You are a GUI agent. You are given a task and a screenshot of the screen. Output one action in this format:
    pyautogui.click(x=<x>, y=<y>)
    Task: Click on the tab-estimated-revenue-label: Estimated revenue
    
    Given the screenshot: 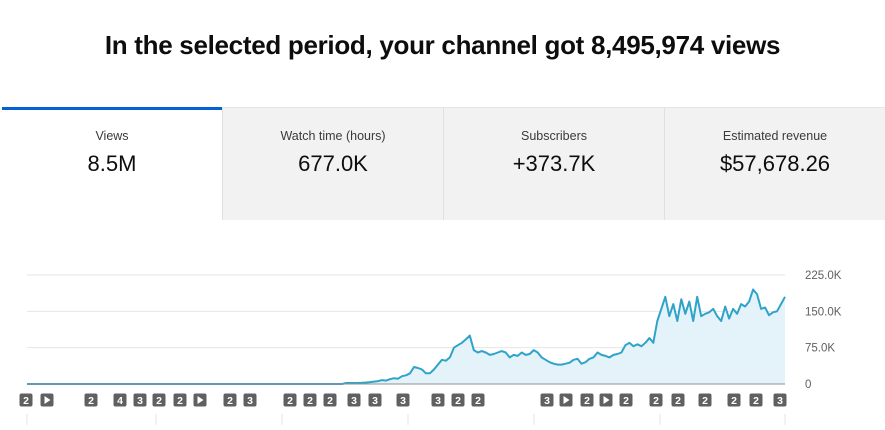 What is the action you would take?
    pyautogui.click(x=775, y=136)
    